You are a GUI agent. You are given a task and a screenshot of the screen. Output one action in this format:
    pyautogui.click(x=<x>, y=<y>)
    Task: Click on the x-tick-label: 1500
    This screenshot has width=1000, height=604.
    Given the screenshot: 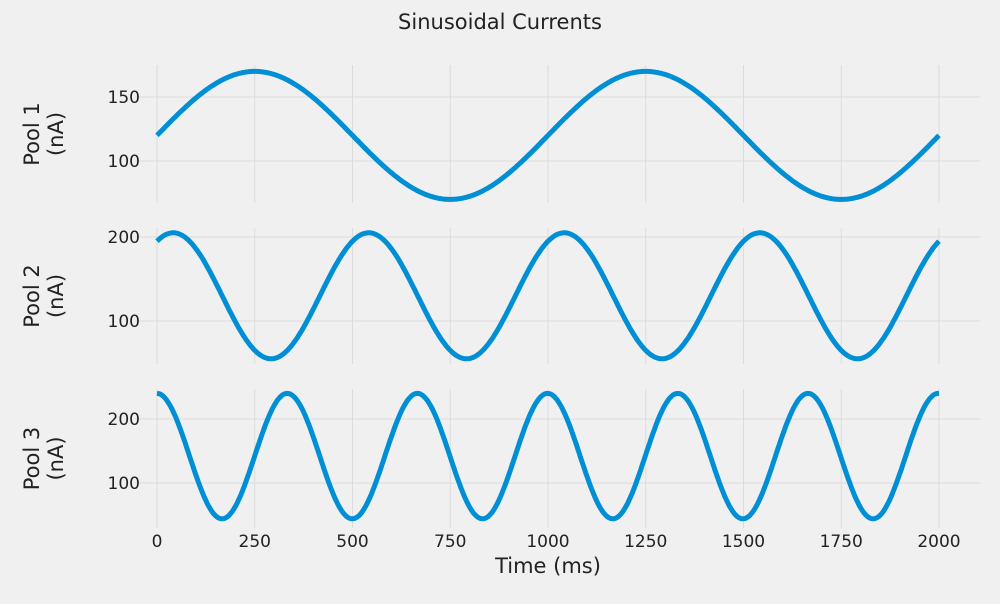 What is the action you would take?
    pyautogui.click(x=743, y=542)
    